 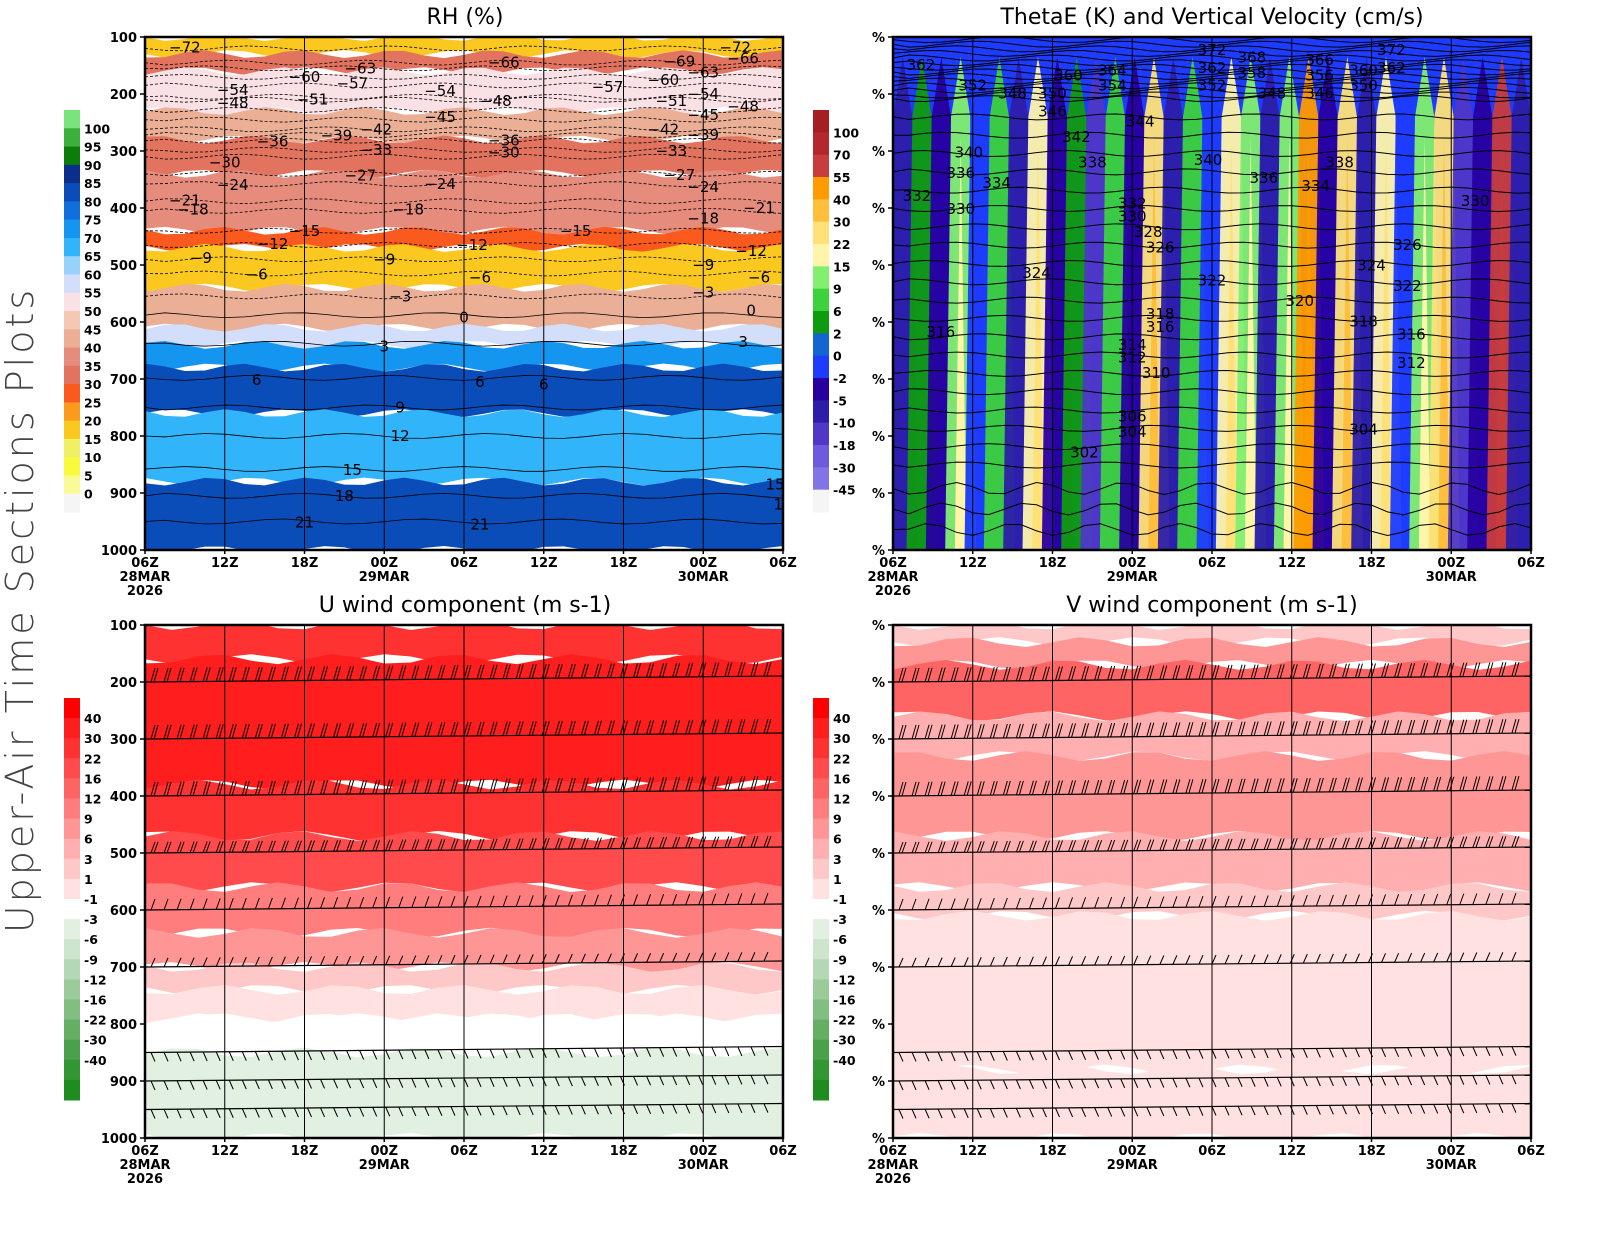 What do you see at coordinates (1407, 245) in the screenshot?
I see `contour-label: 326` at bounding box center [1407, 245].